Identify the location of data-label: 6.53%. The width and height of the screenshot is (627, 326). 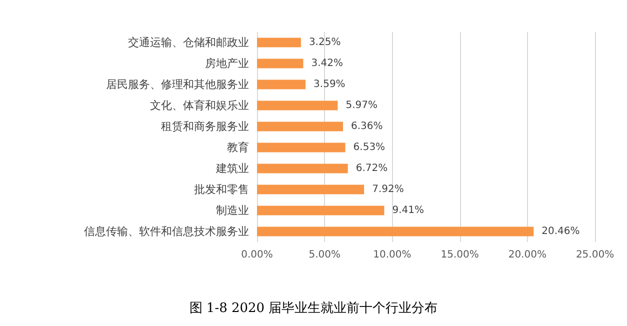
(369, 147).